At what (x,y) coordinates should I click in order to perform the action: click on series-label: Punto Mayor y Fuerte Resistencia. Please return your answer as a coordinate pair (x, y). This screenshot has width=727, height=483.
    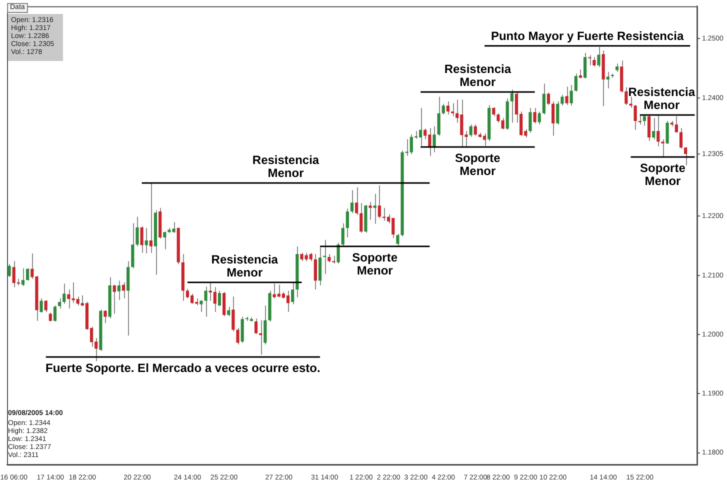
    Looking at the image, I should click on (587, 35).